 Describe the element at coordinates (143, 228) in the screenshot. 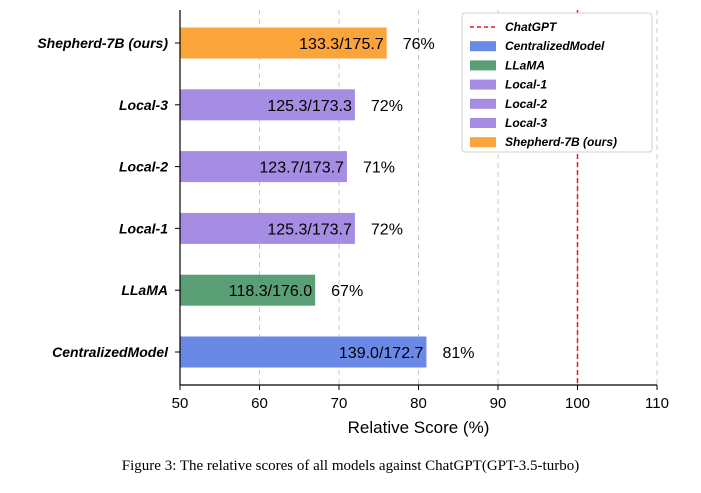

I see `category-label: Local-1` at that location.